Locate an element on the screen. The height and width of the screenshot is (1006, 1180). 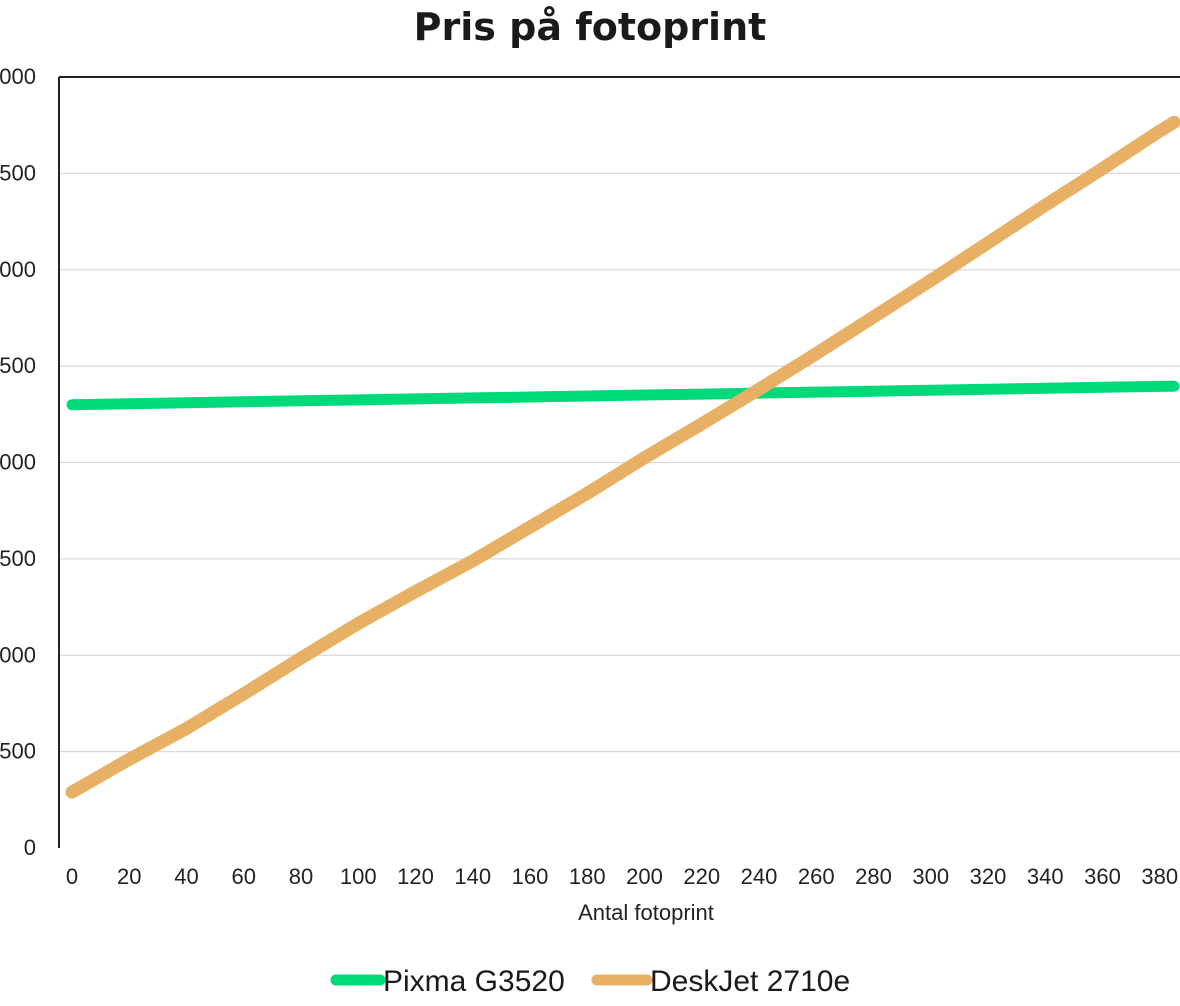
x-tick-label: 40 is located at coordinates (186, 876).